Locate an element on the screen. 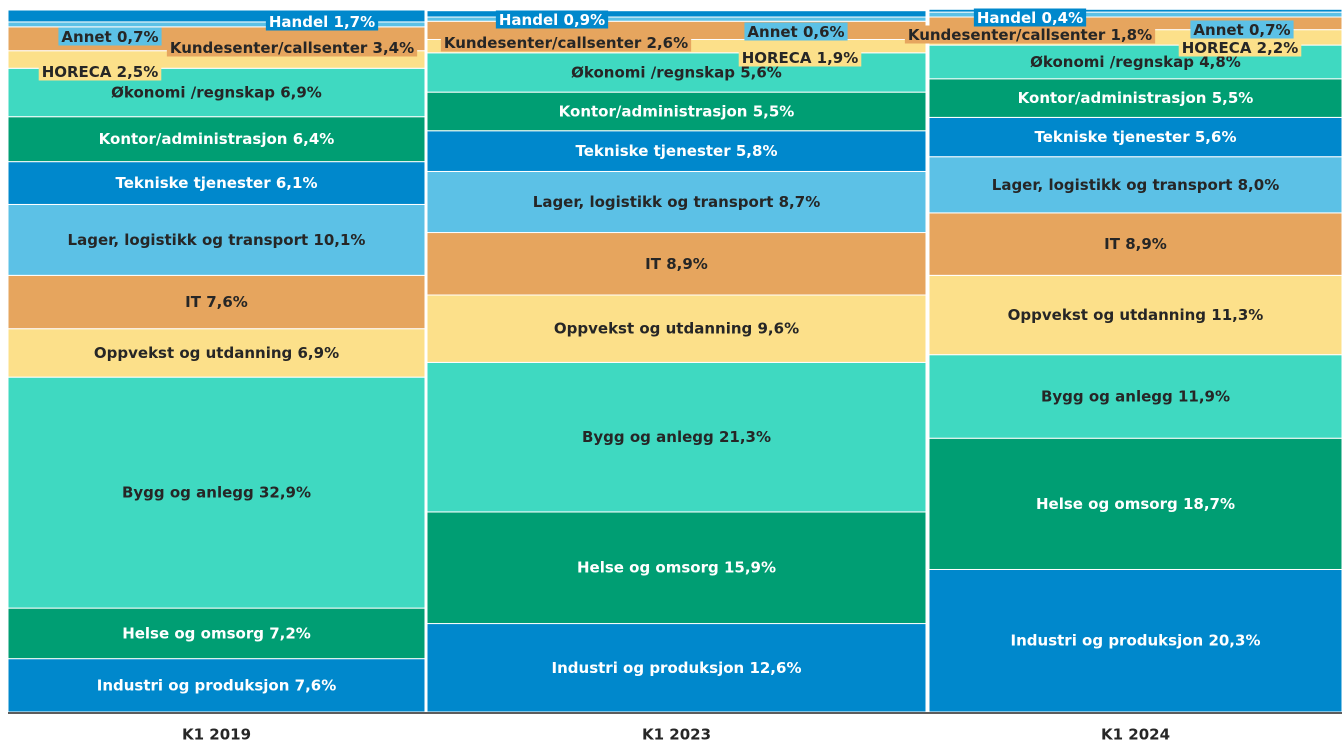 The image size is (1344, 748). data-label: Kontor/administrasjon 5,5% is located at coordinates (677, 111).